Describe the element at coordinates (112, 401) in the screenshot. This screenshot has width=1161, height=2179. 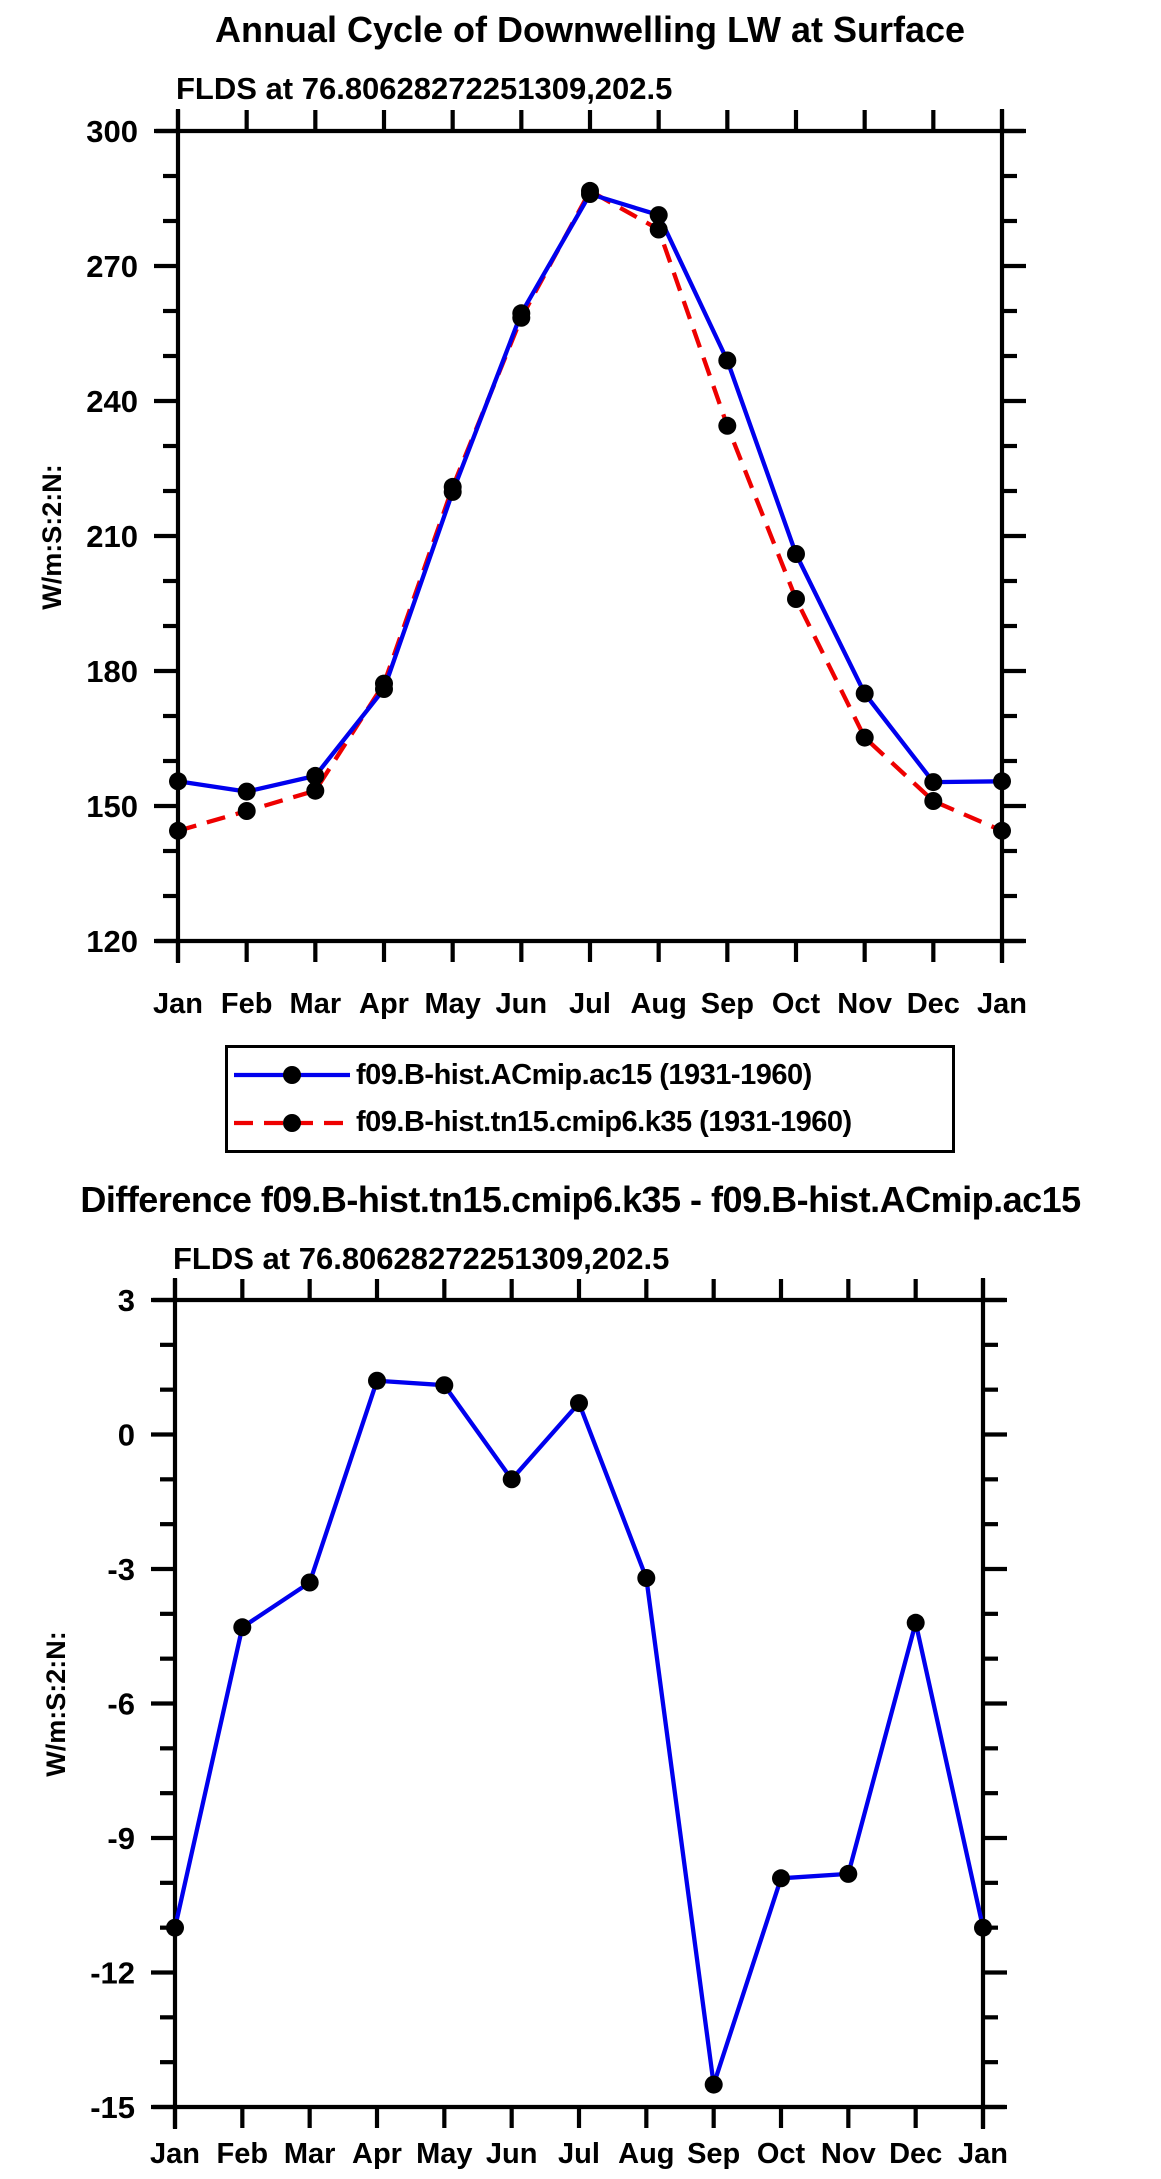
I see `y-tick-label: 240` at that location.